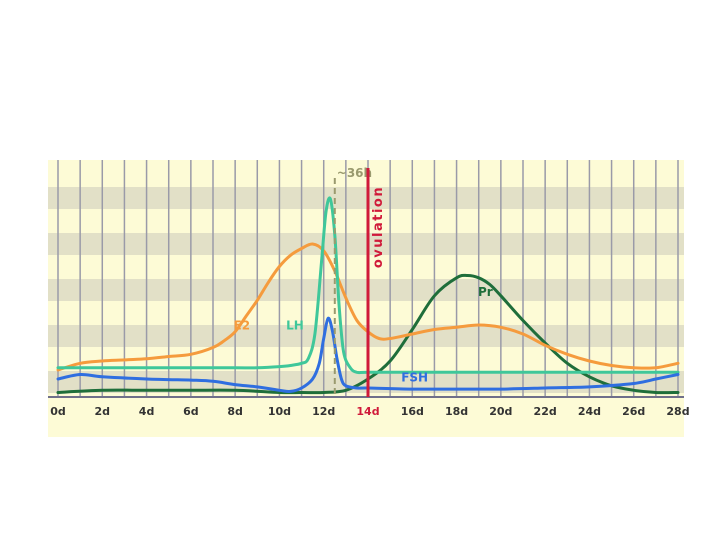  What do you see at coordinates (58, 411) in the screenshot?
I see `x-tick-label: 0d` at bounding box center [58, 411].